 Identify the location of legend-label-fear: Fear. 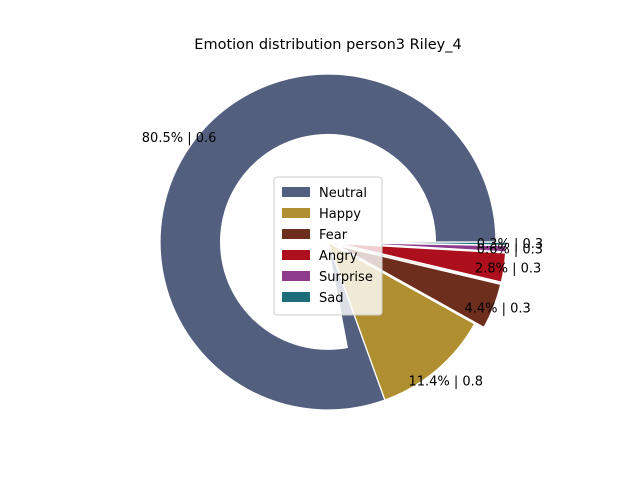
(333, 235).